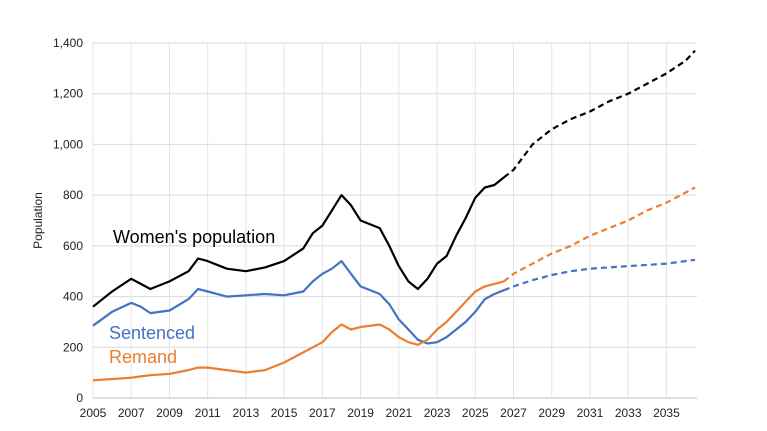  I want to click on label-women: Women's population, so click(194, 237).